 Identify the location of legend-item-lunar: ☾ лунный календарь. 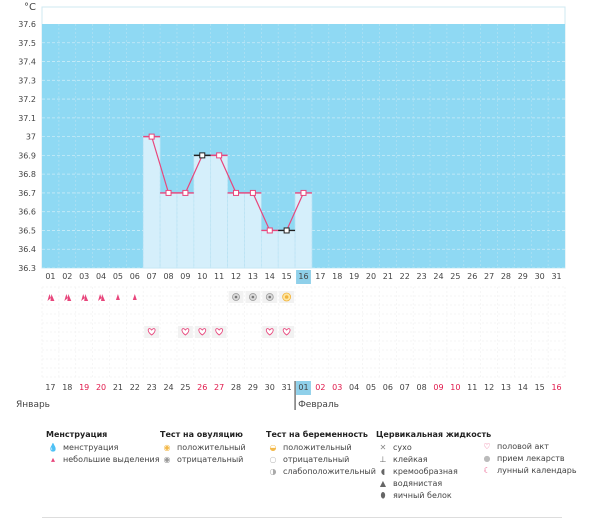
(528, 471).